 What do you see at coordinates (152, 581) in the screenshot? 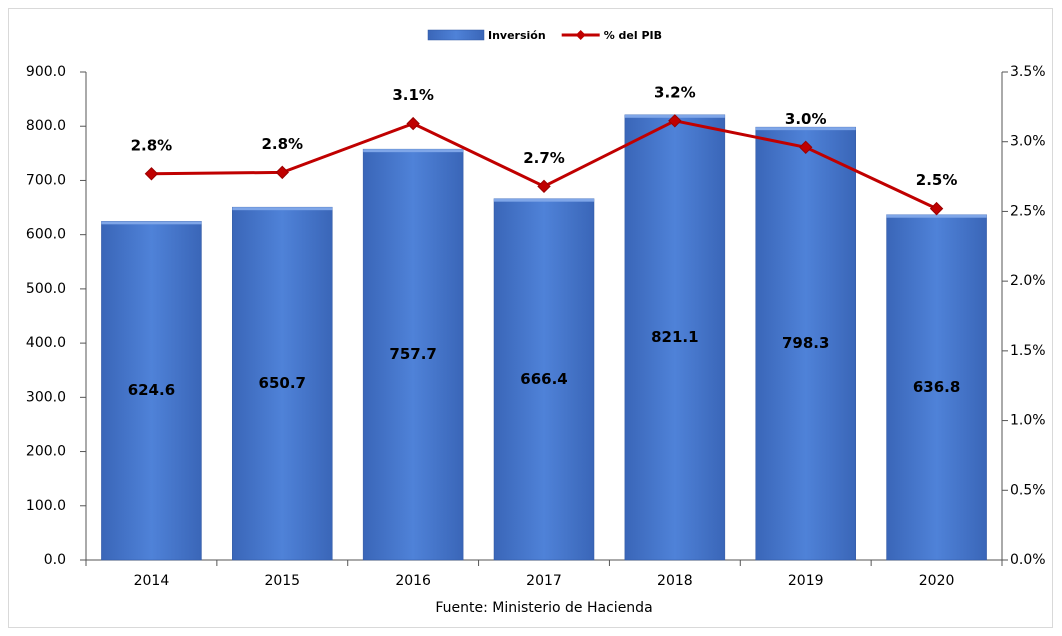
I see `x-tick-label: 2014` at bounding box center [152, 581].